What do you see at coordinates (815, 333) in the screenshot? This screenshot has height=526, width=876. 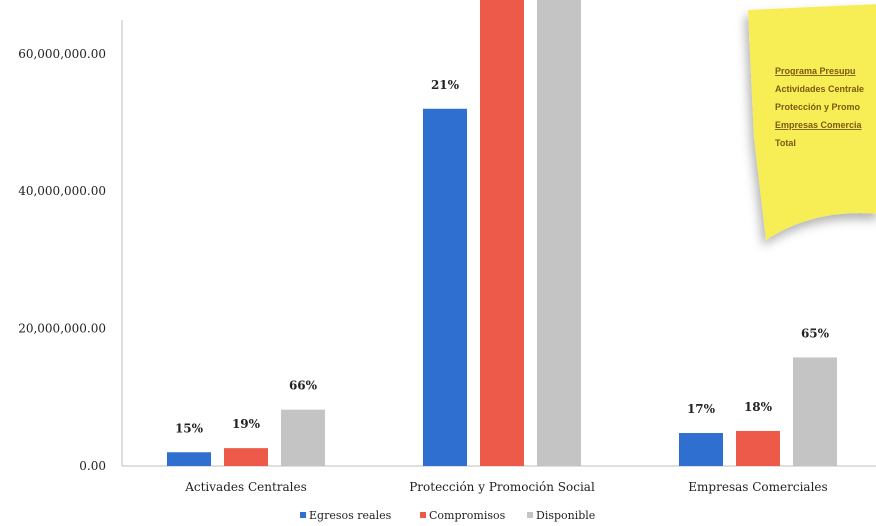 I see `data-label: 65%` at bounding box center [815, 333].